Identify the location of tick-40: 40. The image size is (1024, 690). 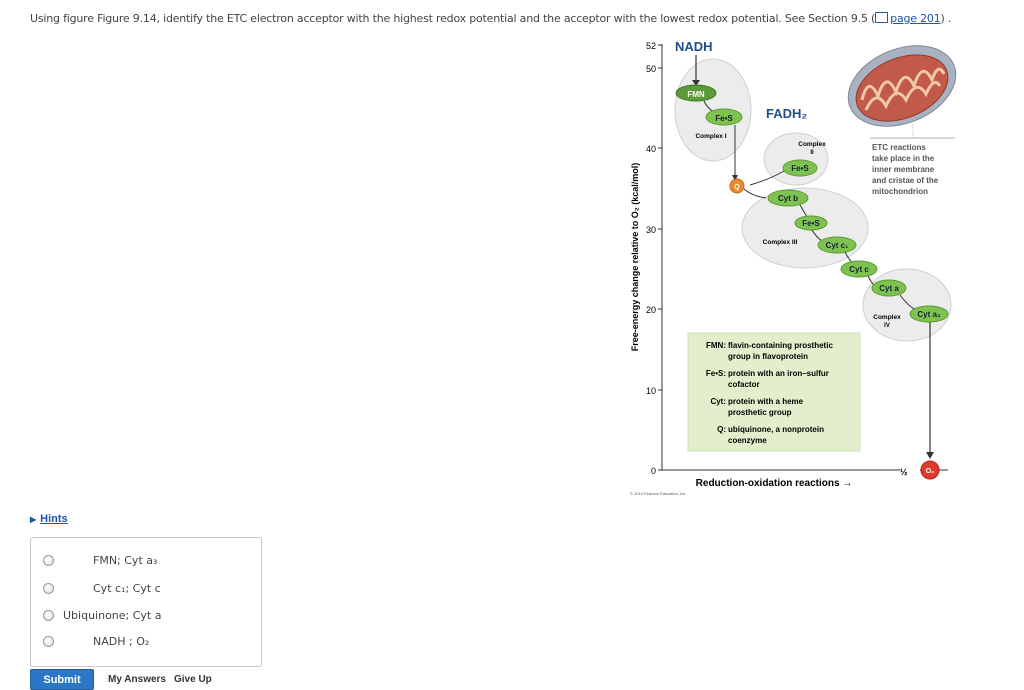
(651, 149).